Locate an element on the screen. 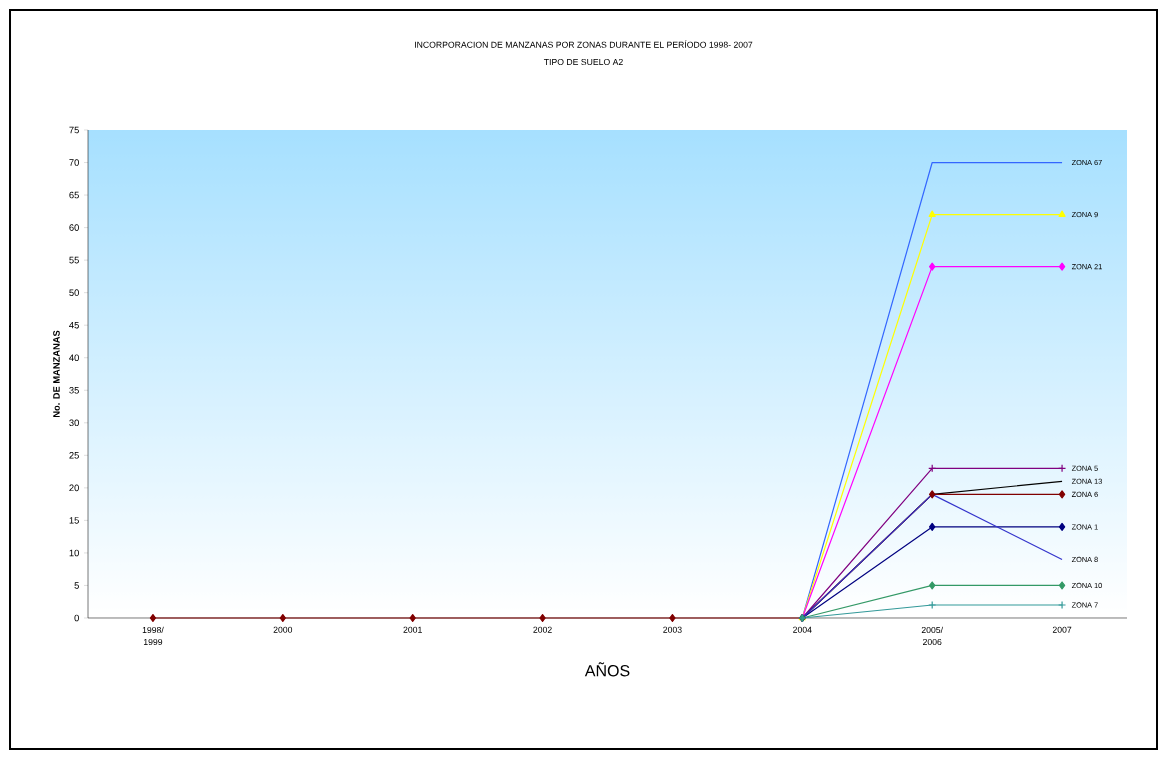 This screenshot has width=1167, height=759. y-tick-label: 50 is located at coordinates (74, 292).